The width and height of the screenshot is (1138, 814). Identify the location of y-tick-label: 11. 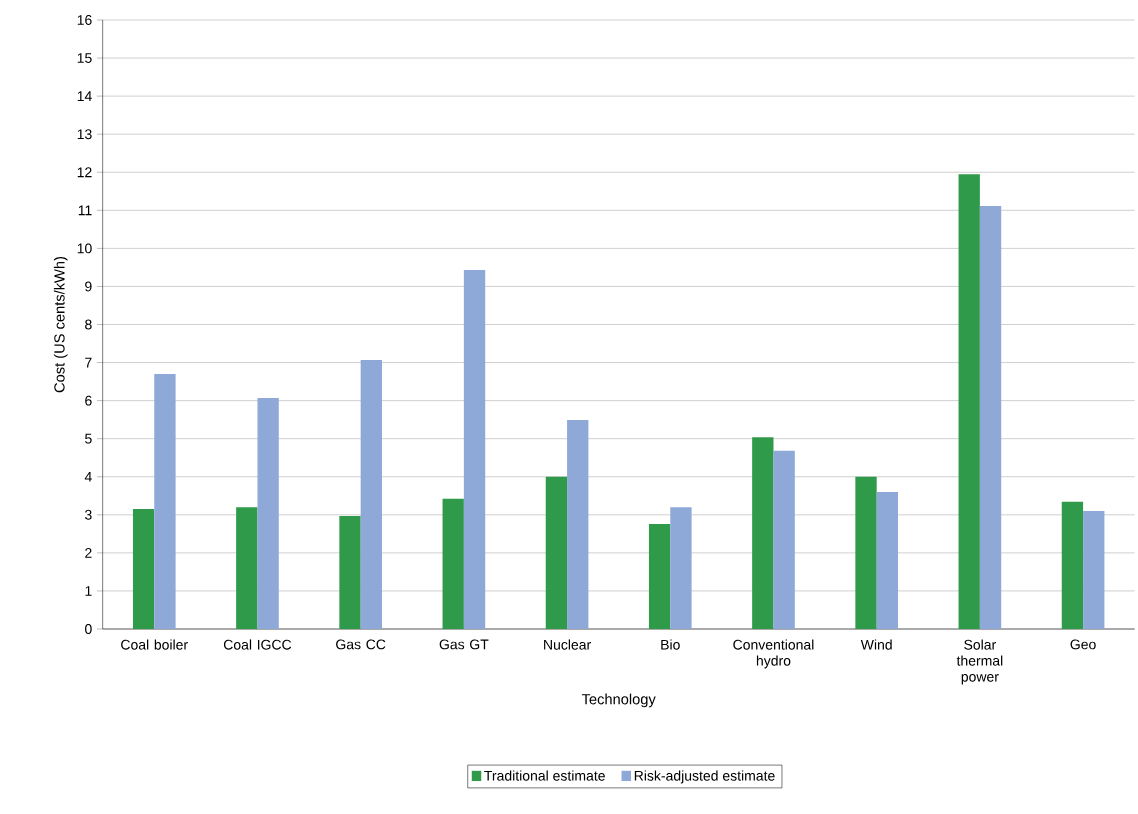
(85, 210).